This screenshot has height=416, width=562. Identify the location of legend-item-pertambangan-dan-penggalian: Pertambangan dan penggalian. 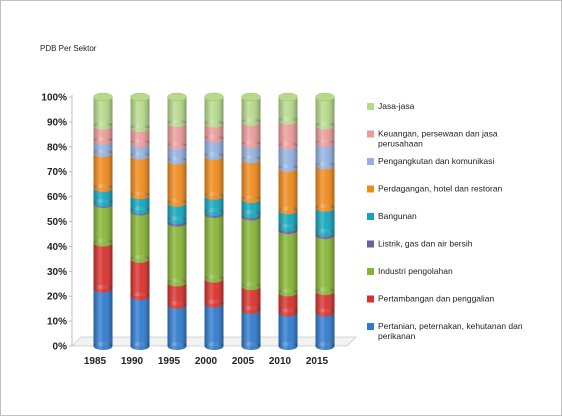
(431, 299).